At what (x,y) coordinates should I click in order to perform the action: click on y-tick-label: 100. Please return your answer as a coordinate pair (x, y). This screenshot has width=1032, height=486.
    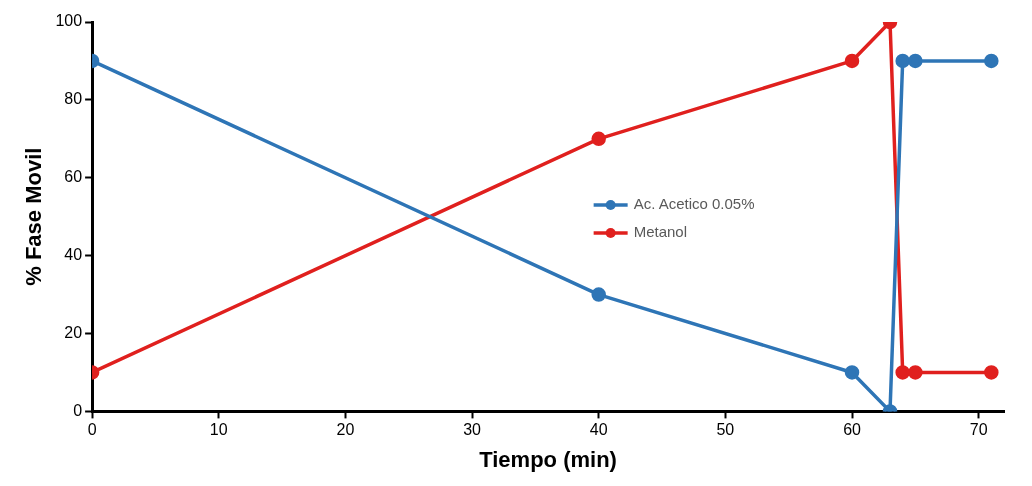
    Looking at the image, I should click on (69, 21).